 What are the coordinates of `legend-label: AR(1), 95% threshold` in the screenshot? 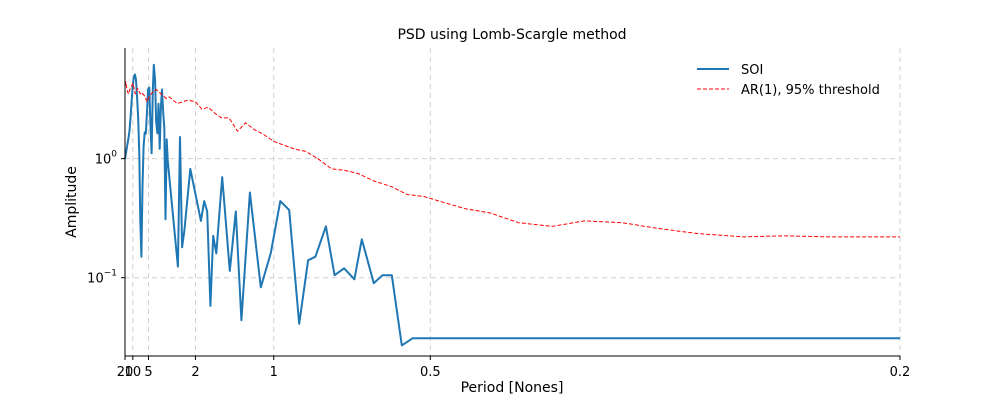 It's located at (810, 90).